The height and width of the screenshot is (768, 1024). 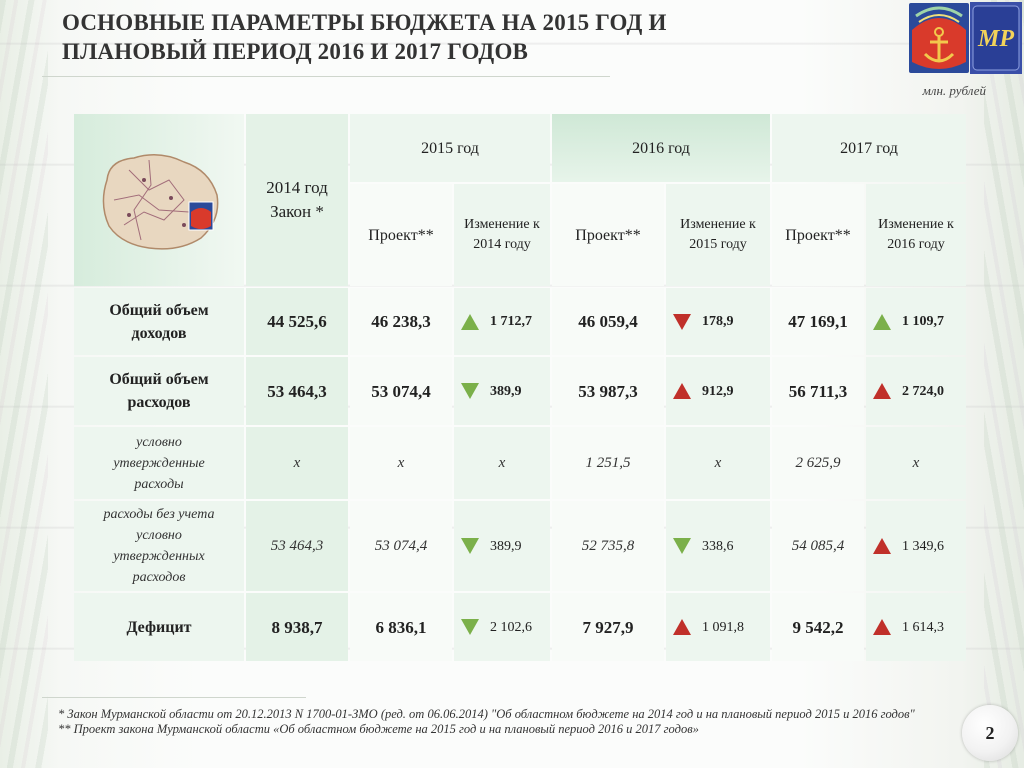 I want to click on value-cell: 46 059,4, so click(x=608, y=321).